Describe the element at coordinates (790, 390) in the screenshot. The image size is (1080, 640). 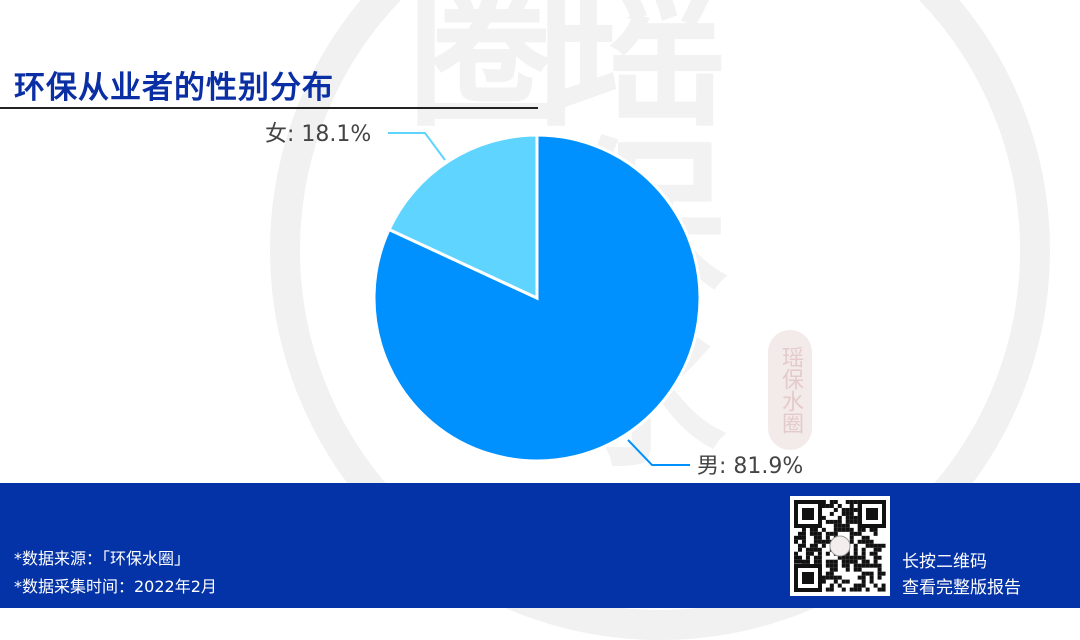
I see `watermark-seal: 瑶保水圈` at that location.